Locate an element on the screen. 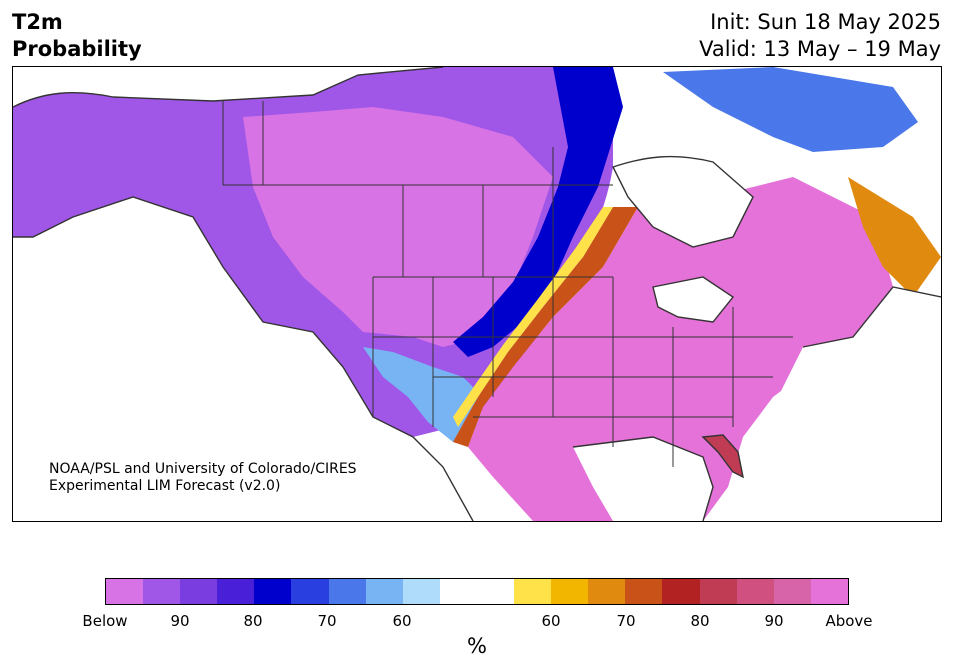 The height and width of the screenshot is (671, 954). valid-range: Valid: 13 May – 19 May is located at coordinates (820, 49).